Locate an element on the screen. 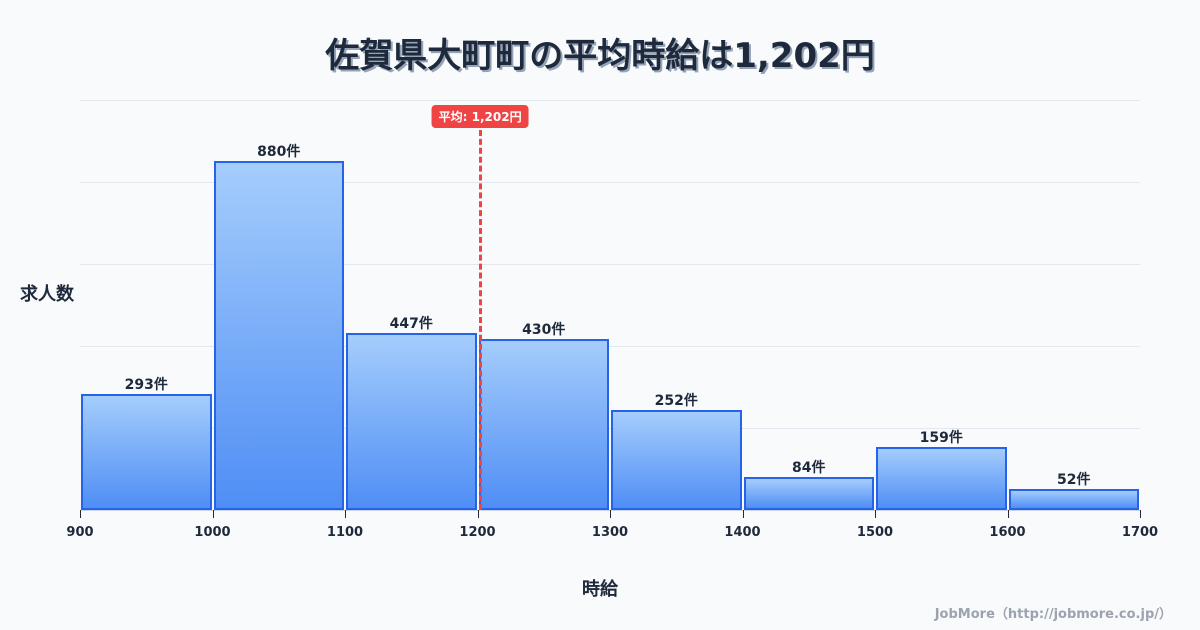 Image resolution: width=1200 pixels, height=630 pixels. x-tick-label: 900 is located at coordinates (80, 532).